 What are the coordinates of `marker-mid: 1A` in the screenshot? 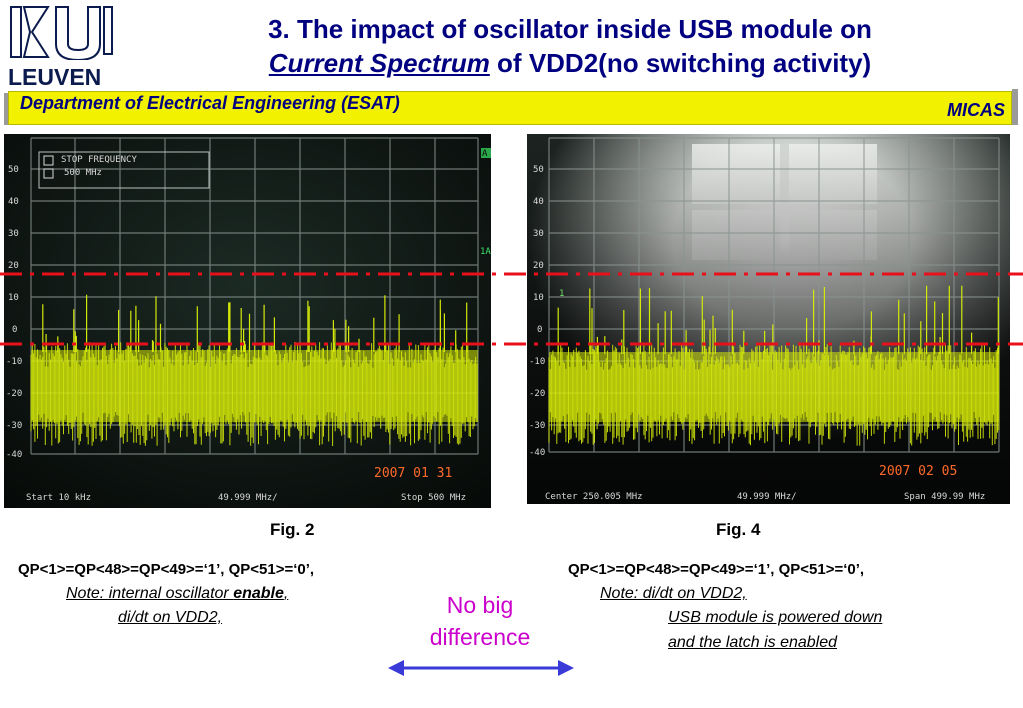 It's located at (485, 252).